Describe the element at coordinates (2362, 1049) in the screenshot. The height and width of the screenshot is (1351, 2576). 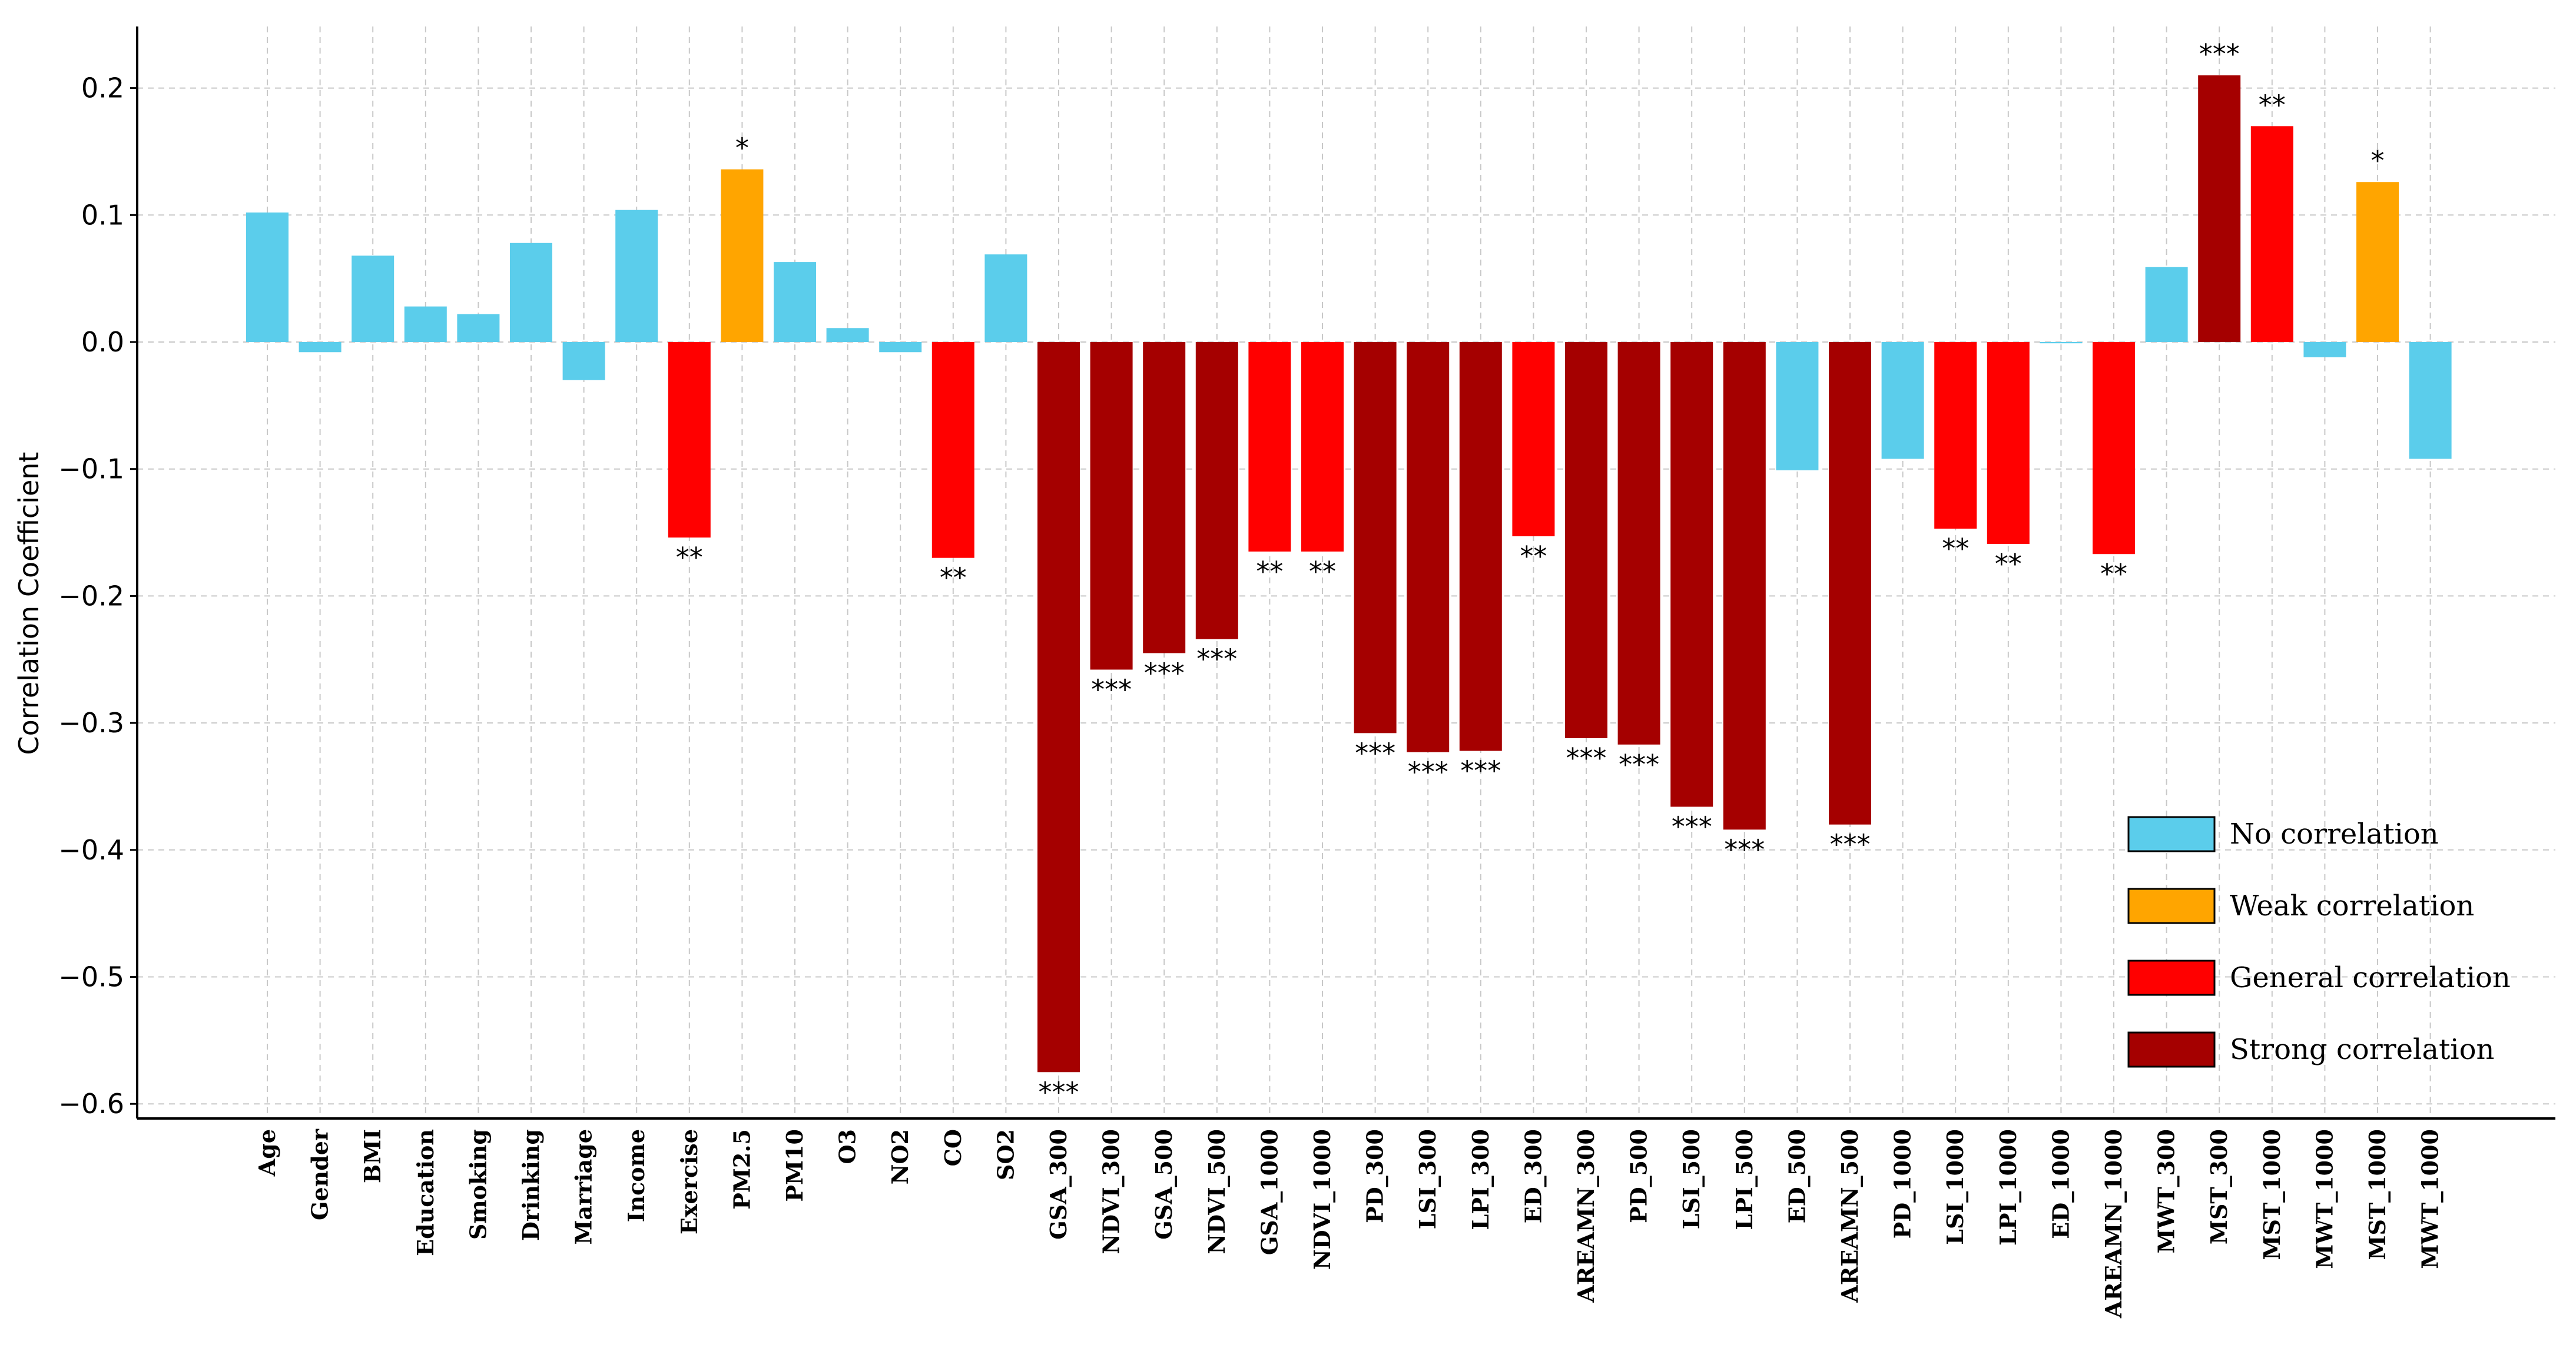
I see `legend-label: Strong correlation` at that location.